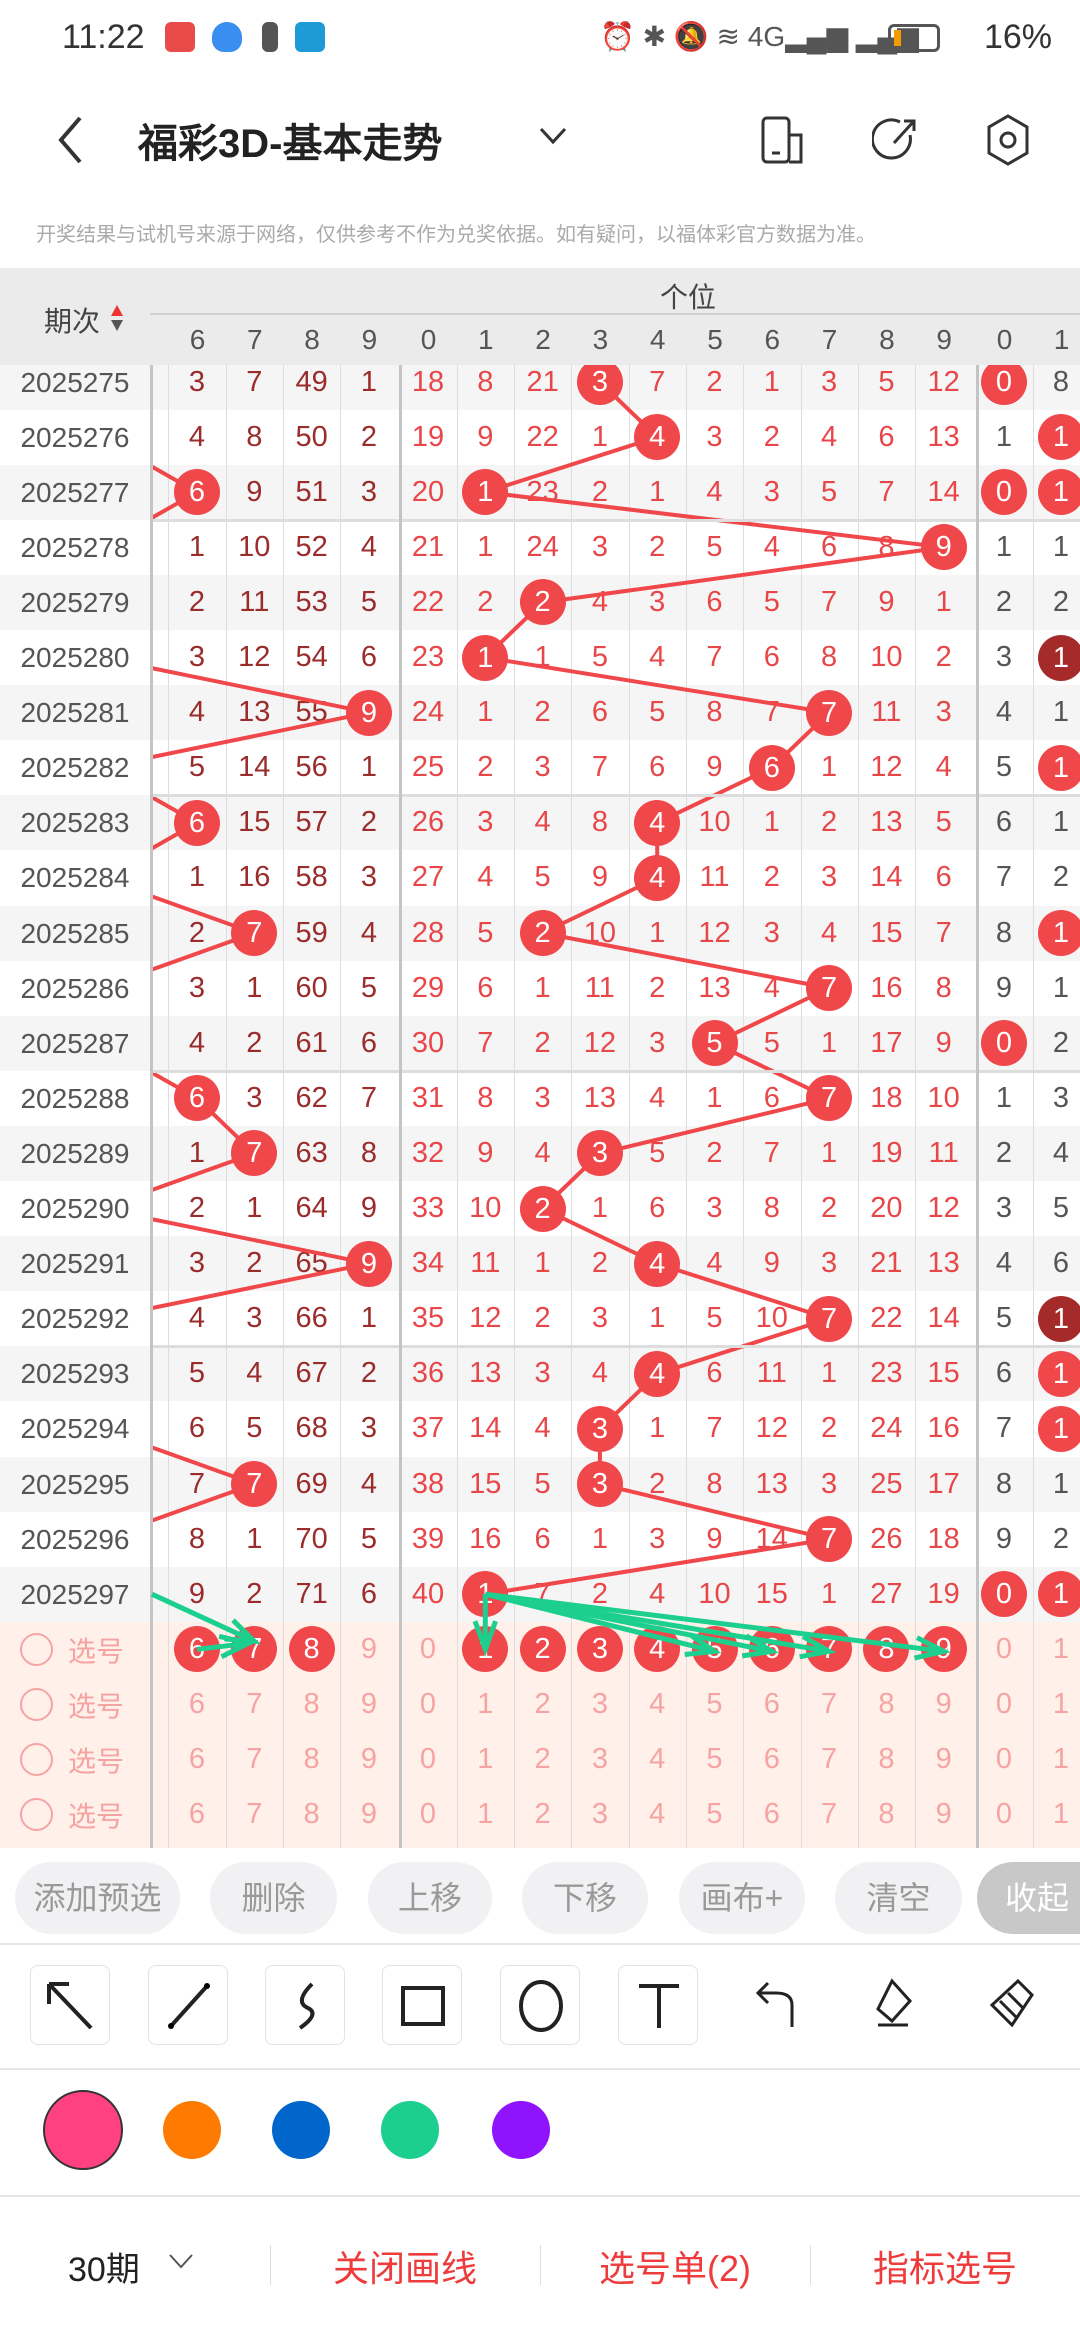  What do you see at coordinates (273, 1898) in the screenshot?
I see `action-button: 删除` at bounding box center [273, 1898].